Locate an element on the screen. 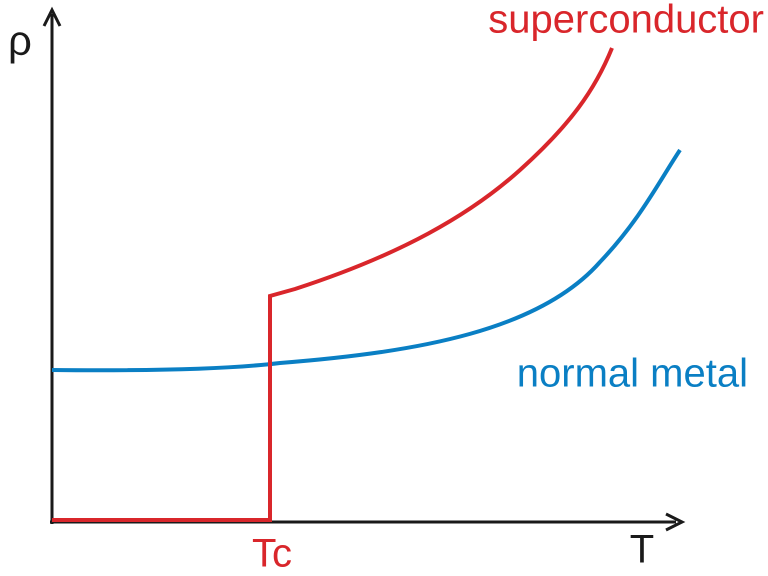 This screenshot has width=768, height=576. normal-metal-label: normal metal is located at coordinates (632, 374).